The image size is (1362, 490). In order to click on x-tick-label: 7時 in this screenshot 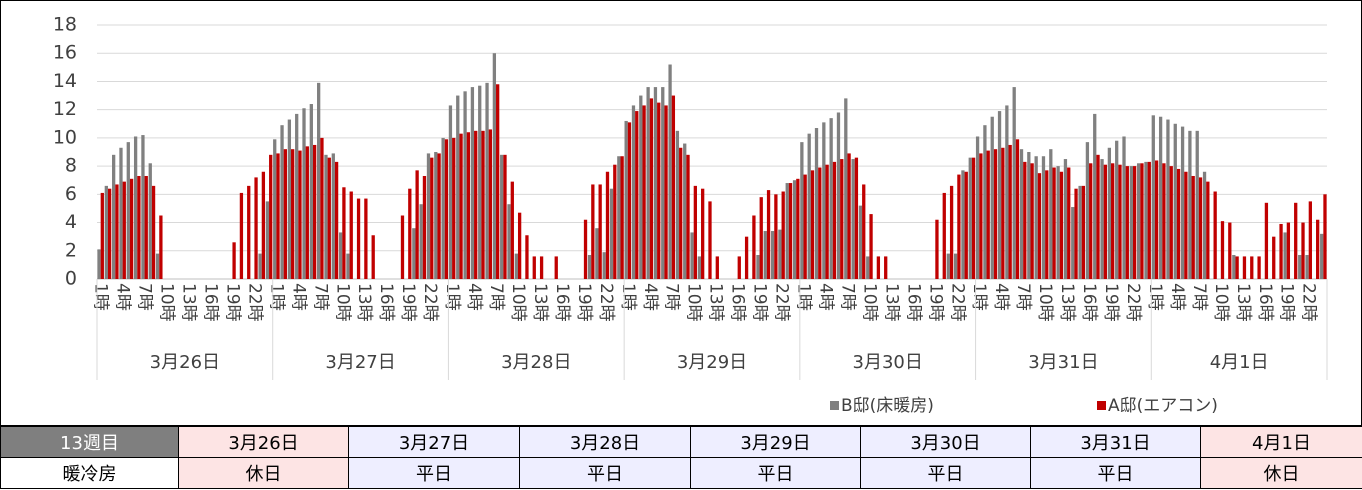, I will do `click(496, 297)`.